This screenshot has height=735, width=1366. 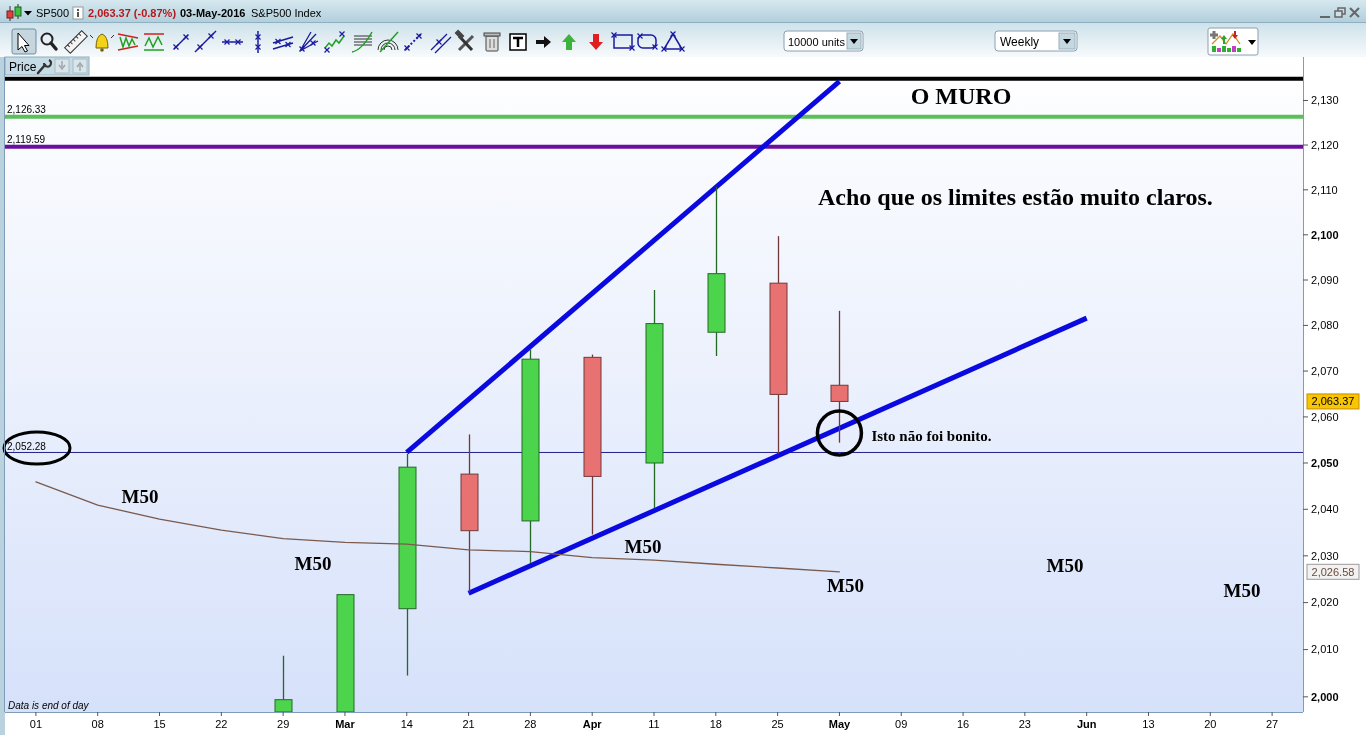 What do you see at coordinates (97, 724) in the screenshot?
I see `x-tick-label: 08` at bounding box center [97, 724].